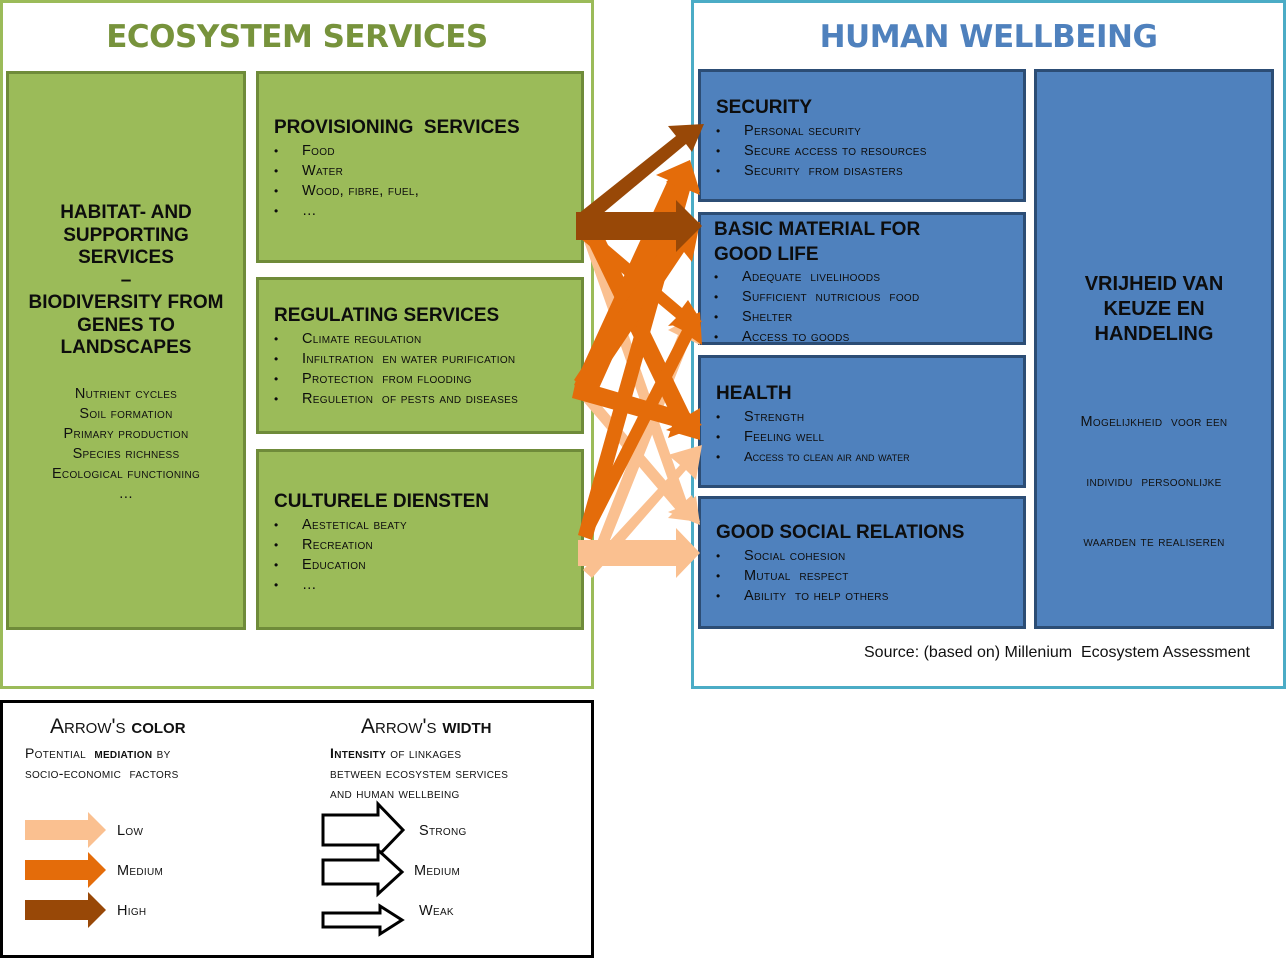  What do you see at coordinates (297, 37) in the screenshot?
I see `ecosystem-services-title: ECOSYSTEM SERVICES` at bounding box center [297, 37].